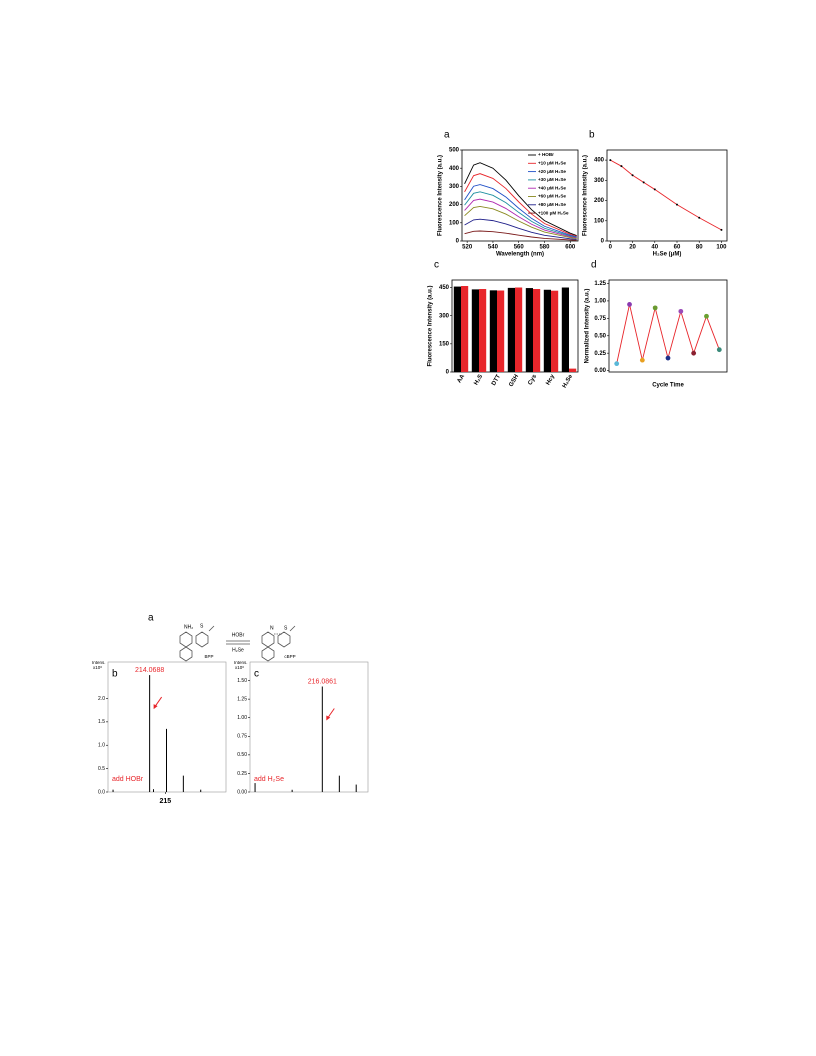 This screenshot has height=1056, width=816. What do you see at coordinates (272, 628) in the screenshot?
I see `atom: N` at bounding box center [272, 628].